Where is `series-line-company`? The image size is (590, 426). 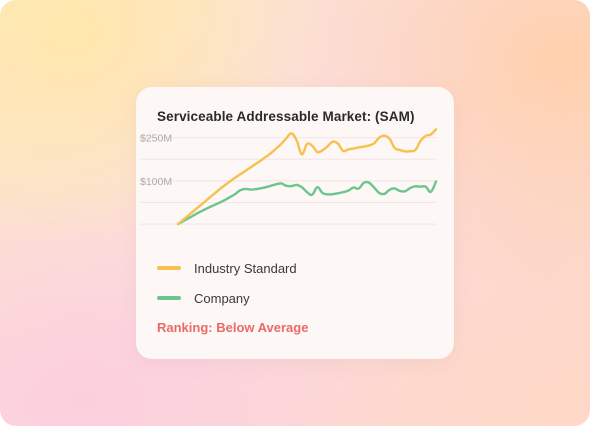 series-line-company is located at coordinates (307, 203).